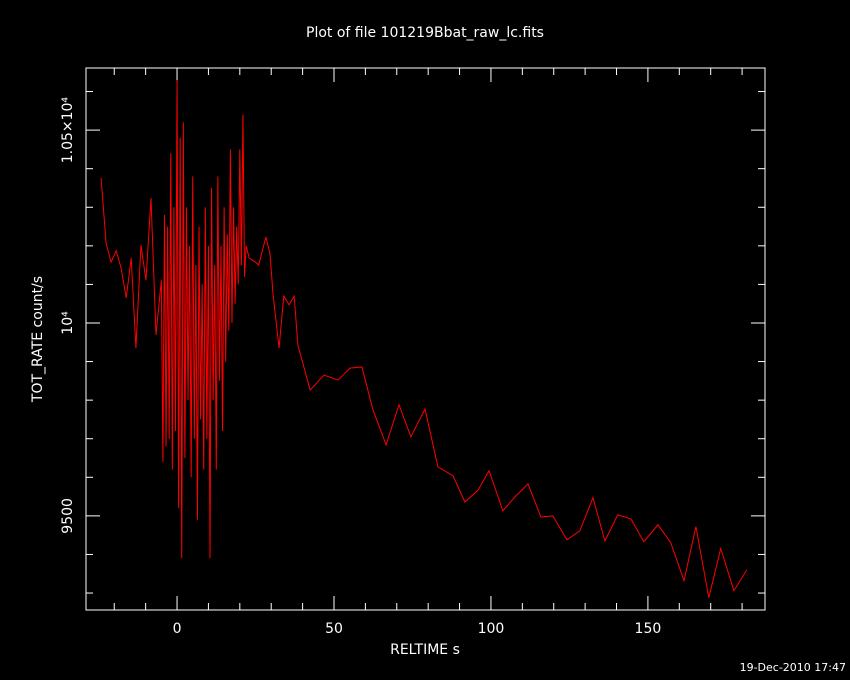  I want to click on y-axis-label: TOT_RATE count/s, so click(38, 339).